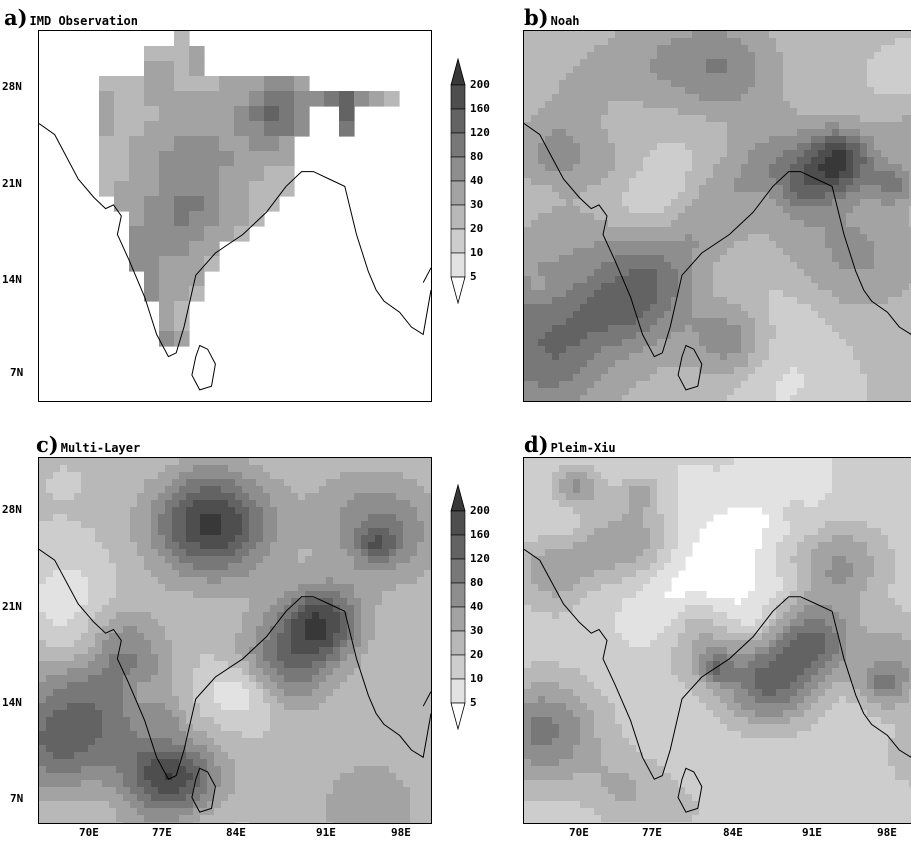 Image resolution: width=911 pixels, height=845 pixels. Describe the element at coordinates (17, 372) in the screenshot. I see `lat-label: 7N` at that location.